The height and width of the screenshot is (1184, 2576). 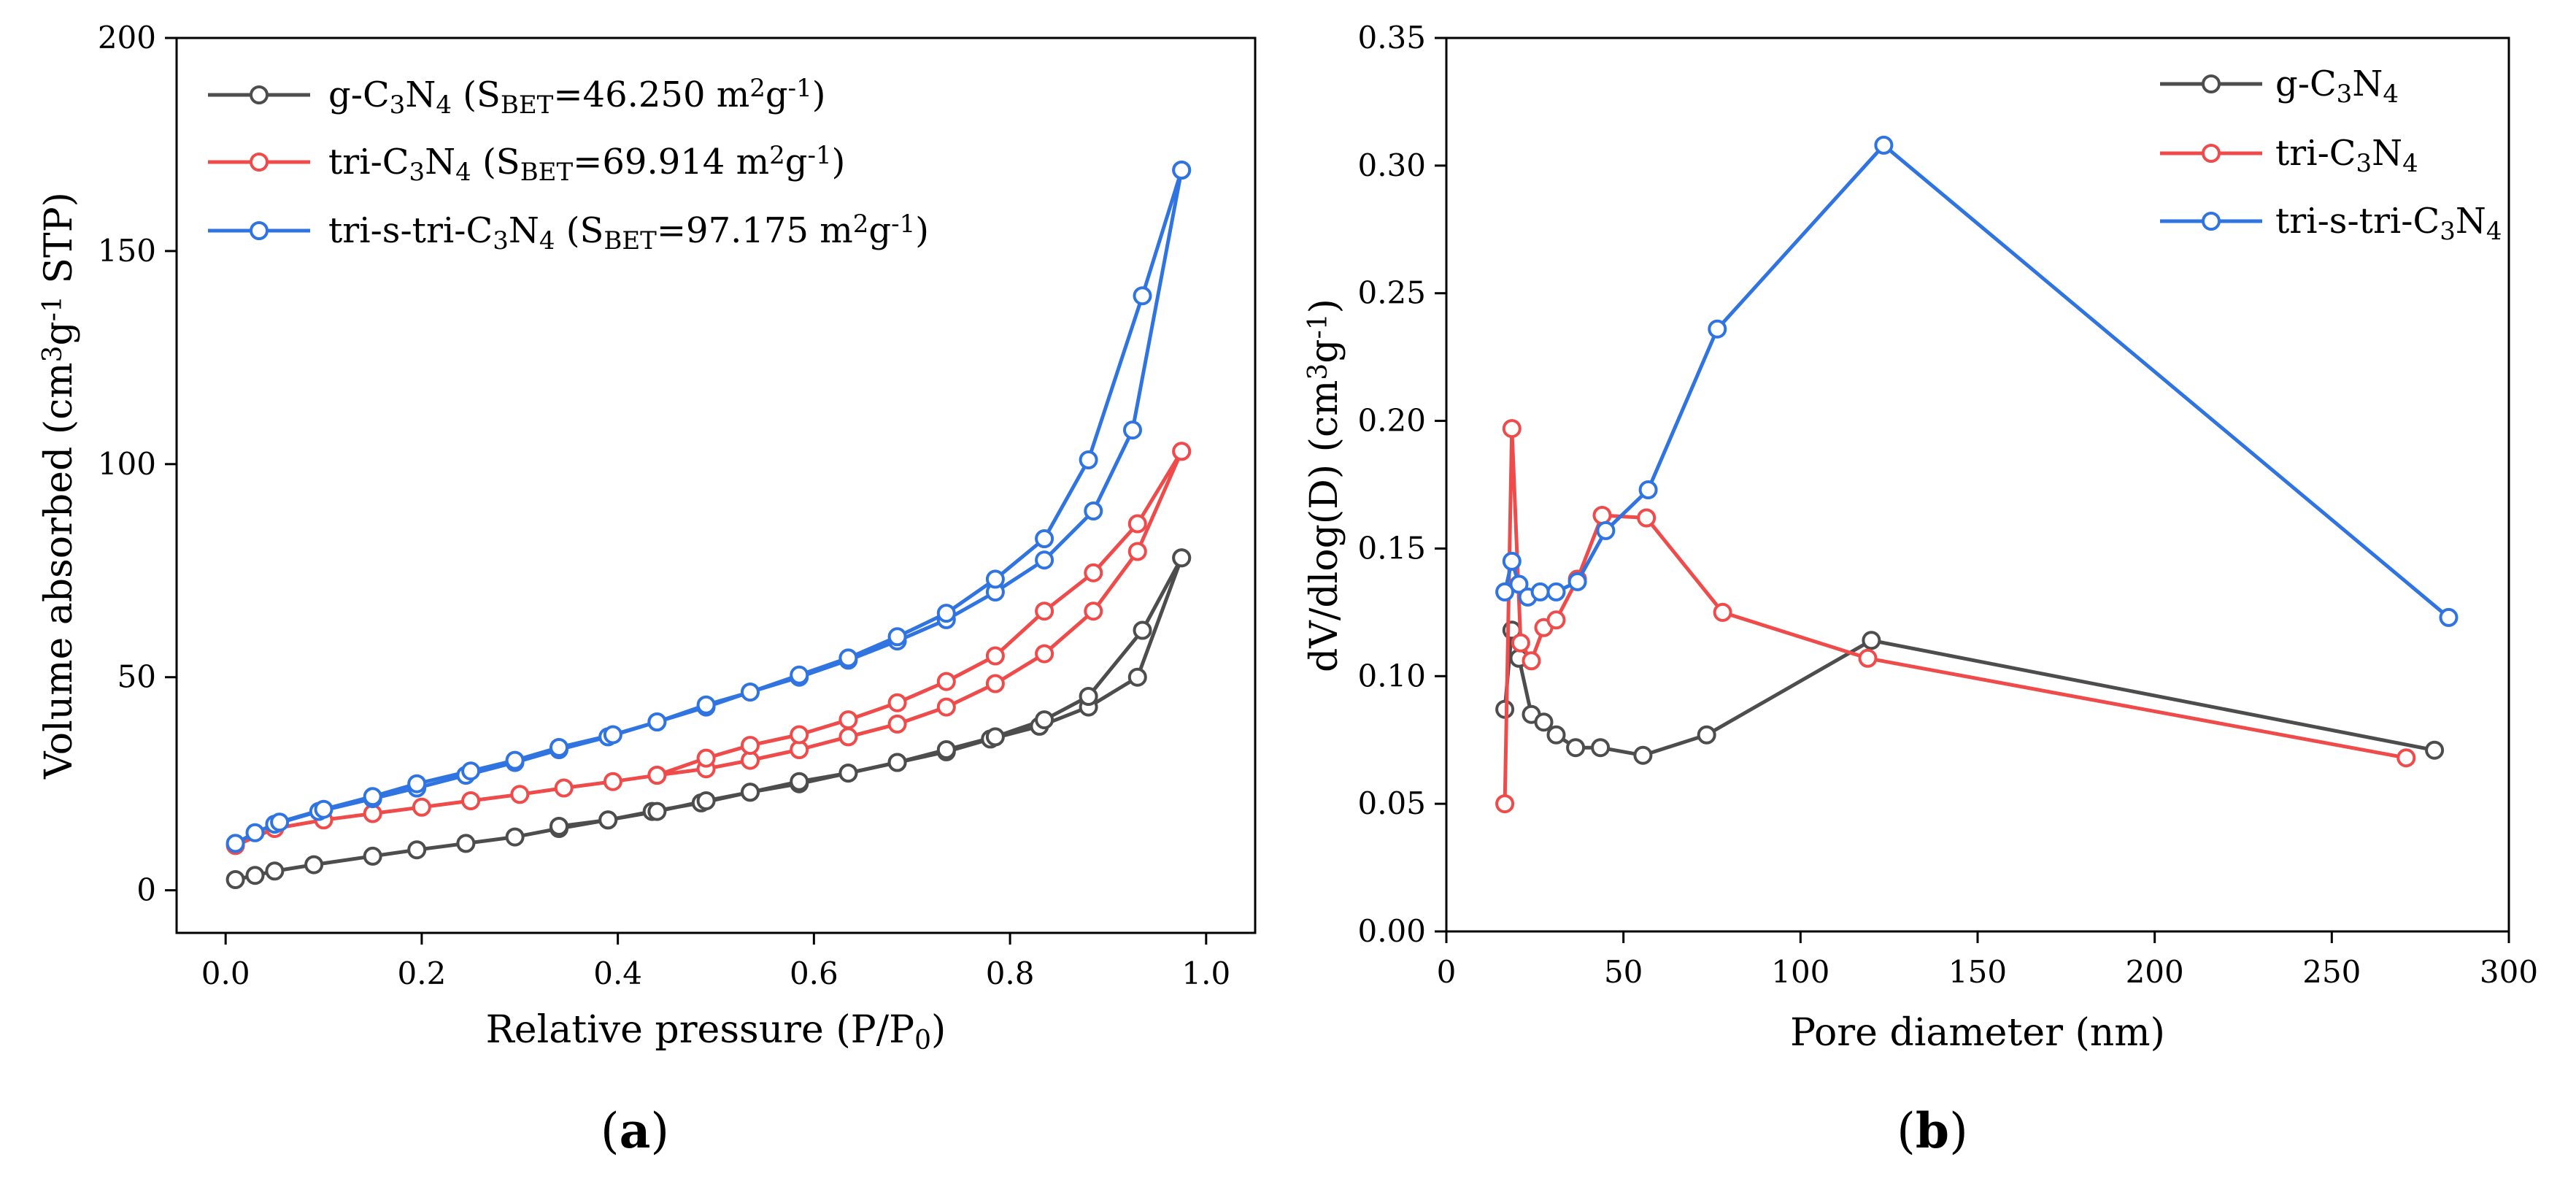 What do you see at coordinates (920, 613) in the screenshot?
I see `chart-a-line-tri-C3N4-desorption` at bounding box center [920, 613].